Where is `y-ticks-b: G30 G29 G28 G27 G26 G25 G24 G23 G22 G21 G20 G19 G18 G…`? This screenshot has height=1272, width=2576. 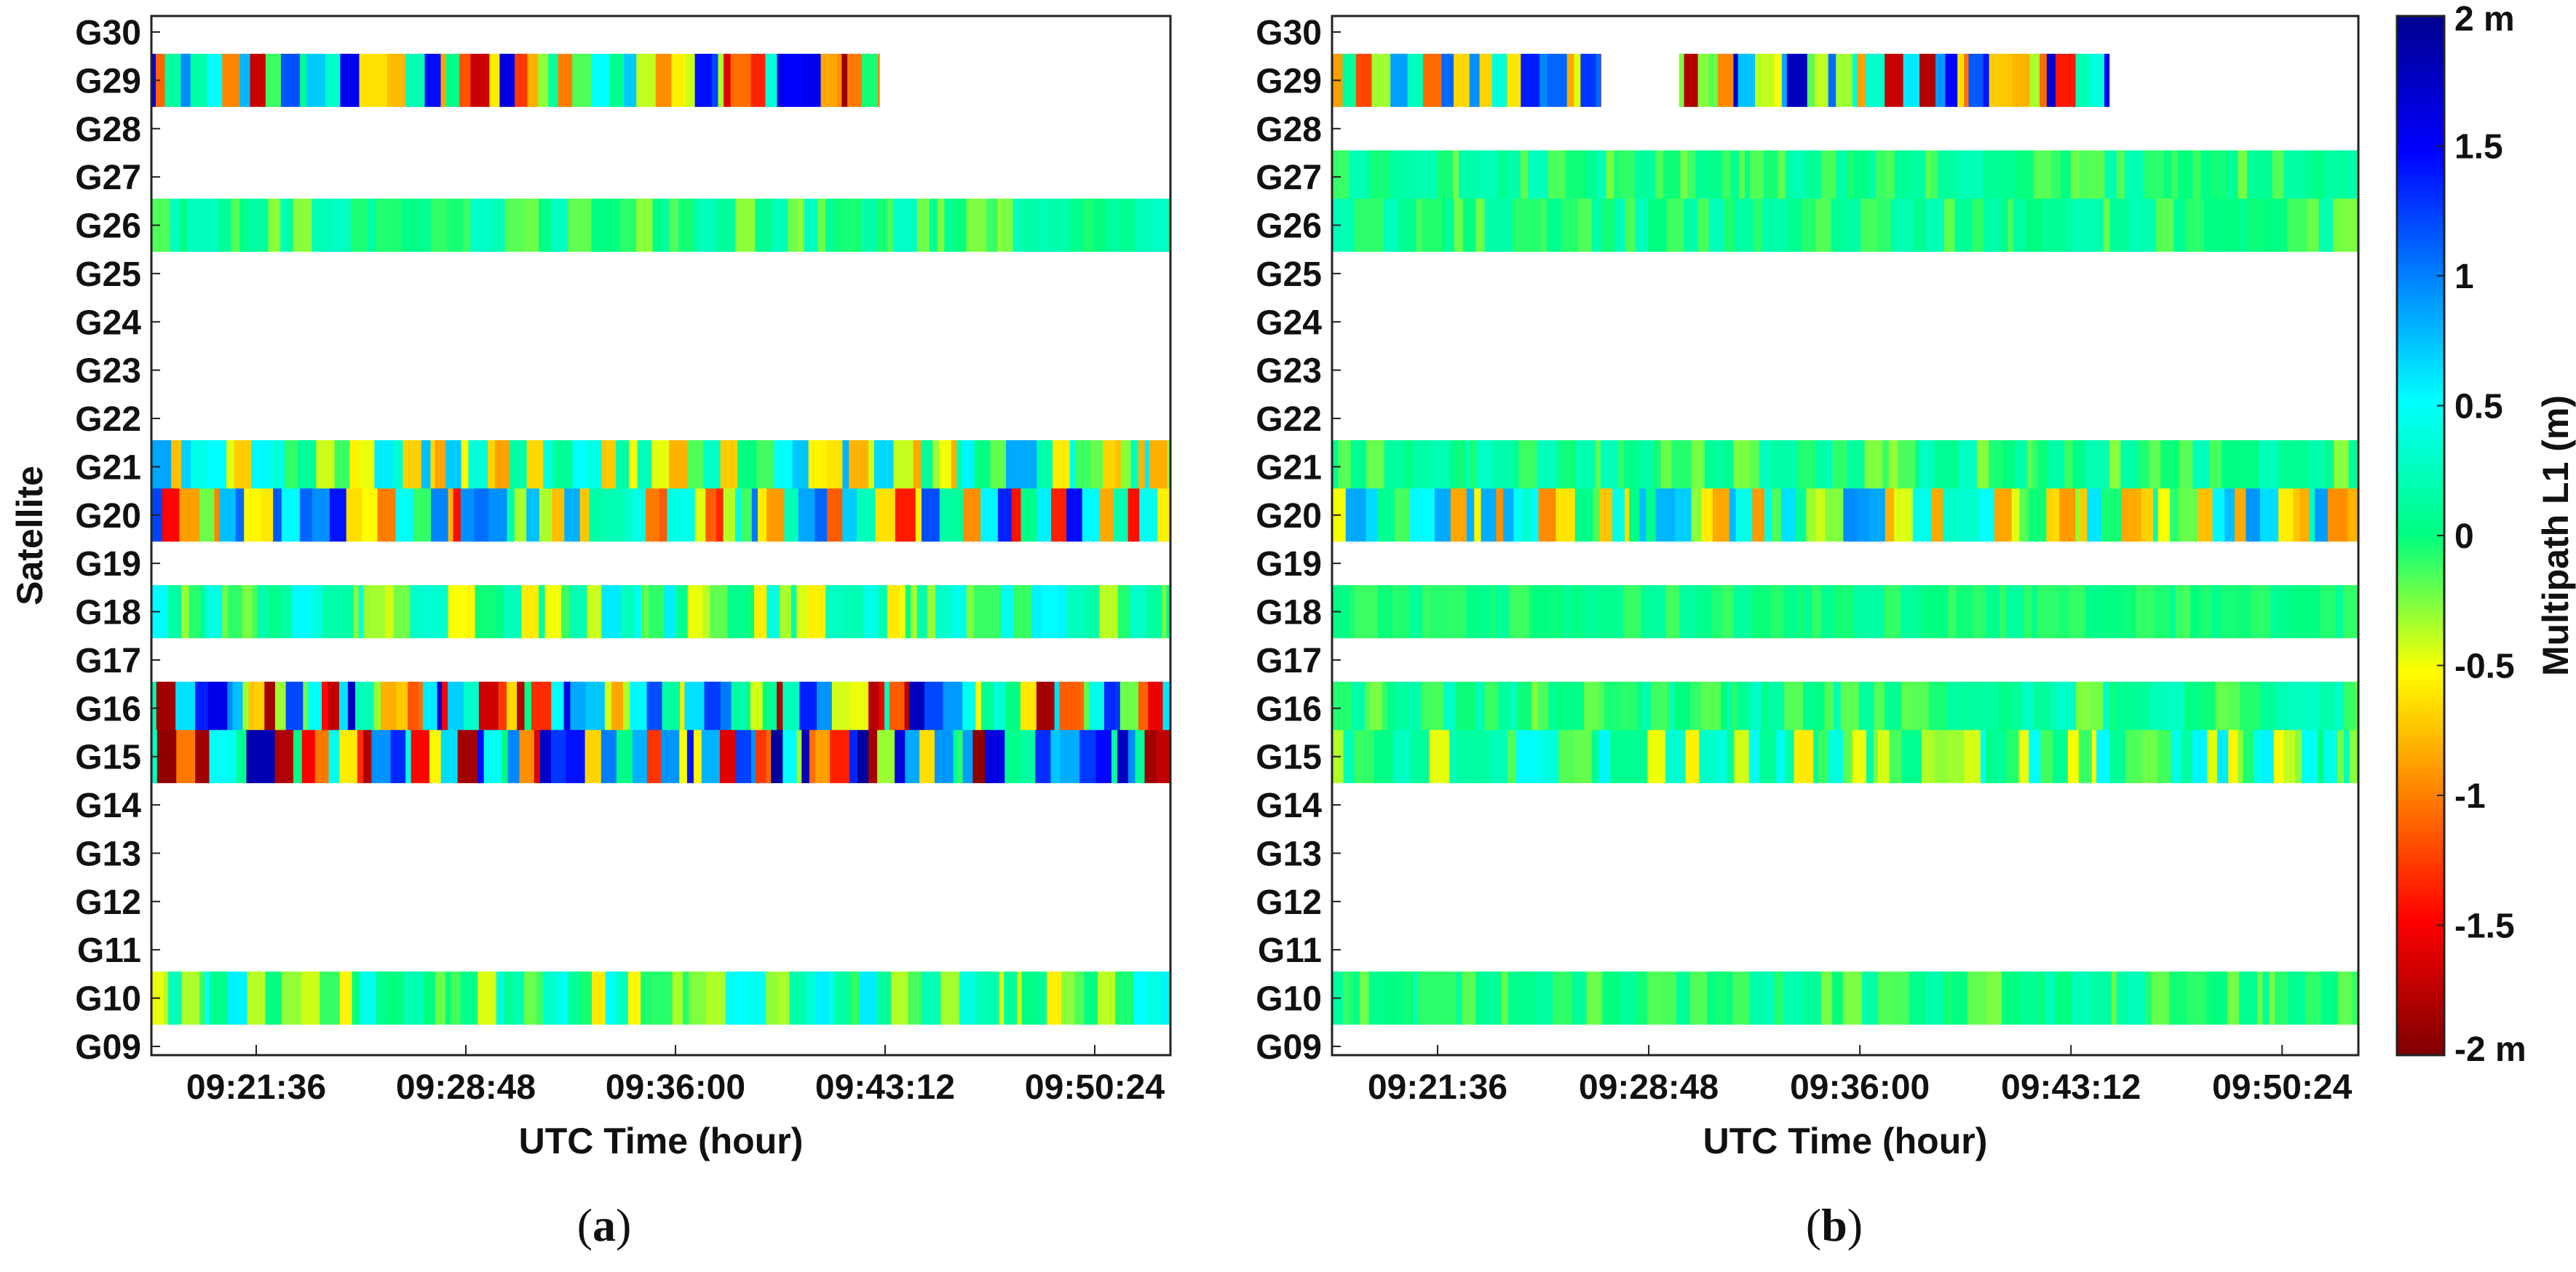 y-ticks-b: G30 G29 G28 G27 G26 G25 G24 G23 G22 G21 G20 G19 G18 G… is located at coordinates (1298, 540).